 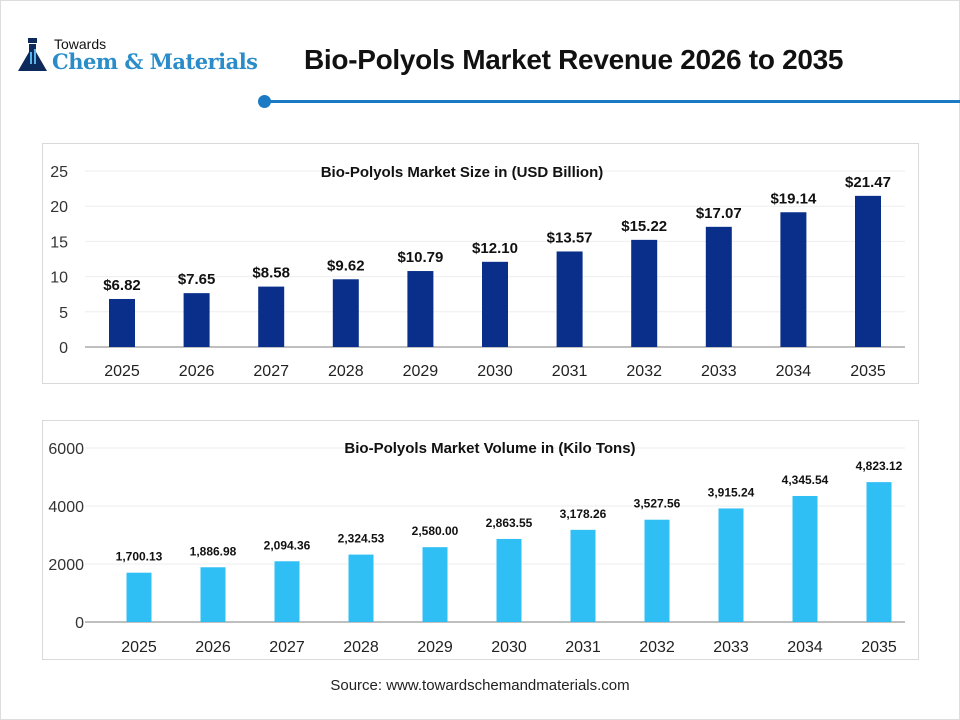 I want to click on data-label: 4,823.12, so click(x=879, y=466).